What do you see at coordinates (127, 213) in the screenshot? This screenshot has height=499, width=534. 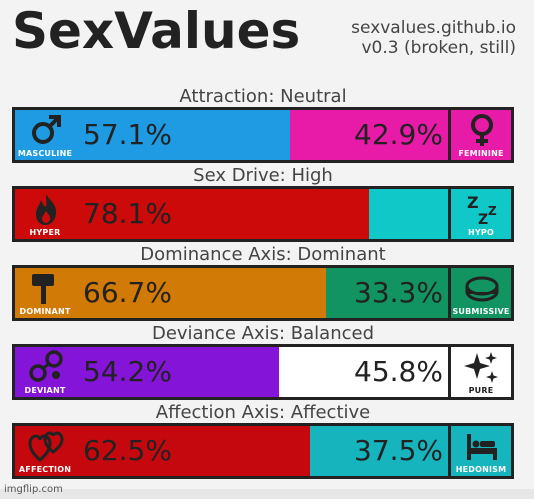 I see `hyper-percent: 78.1%` at bounding box center [127, 213].